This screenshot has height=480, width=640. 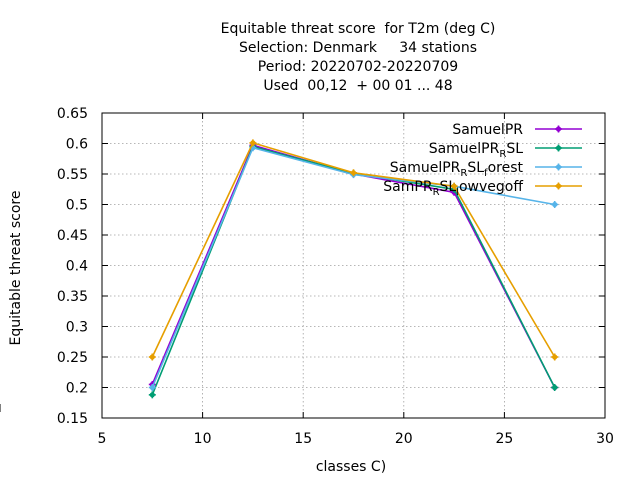 I want to click on legend-entry: SamuelPR, so click(x=517, y=130).